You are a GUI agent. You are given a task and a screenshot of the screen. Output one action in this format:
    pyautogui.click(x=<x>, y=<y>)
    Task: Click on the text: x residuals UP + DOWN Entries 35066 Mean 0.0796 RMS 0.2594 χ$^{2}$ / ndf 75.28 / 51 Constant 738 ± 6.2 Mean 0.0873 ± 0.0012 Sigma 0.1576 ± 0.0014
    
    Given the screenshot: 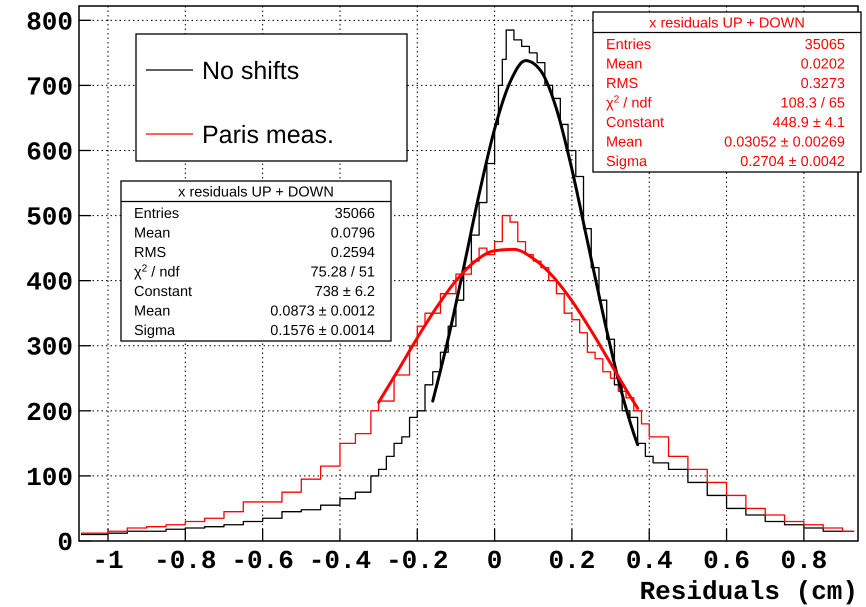 What is the action you would take?
    pyautogui.click(x=254, y=261)
    